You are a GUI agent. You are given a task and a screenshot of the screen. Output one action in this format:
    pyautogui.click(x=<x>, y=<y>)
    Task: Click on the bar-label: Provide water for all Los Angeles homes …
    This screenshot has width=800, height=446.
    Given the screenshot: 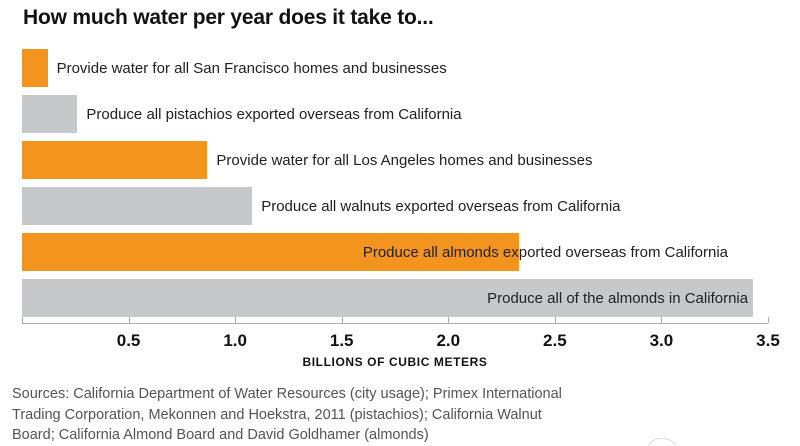 What is the action you would take?
    pyautogui.click(x=404, y=160)
    